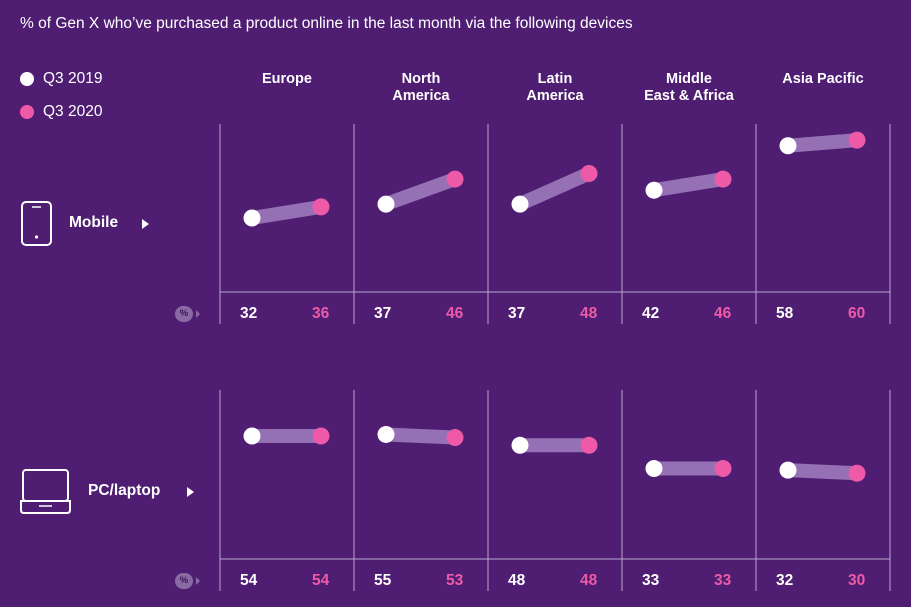  What do you see at coordinates (184, 314) in the screenshot?
I see `percent-badge-0: %` at bounding box center [184, 314].